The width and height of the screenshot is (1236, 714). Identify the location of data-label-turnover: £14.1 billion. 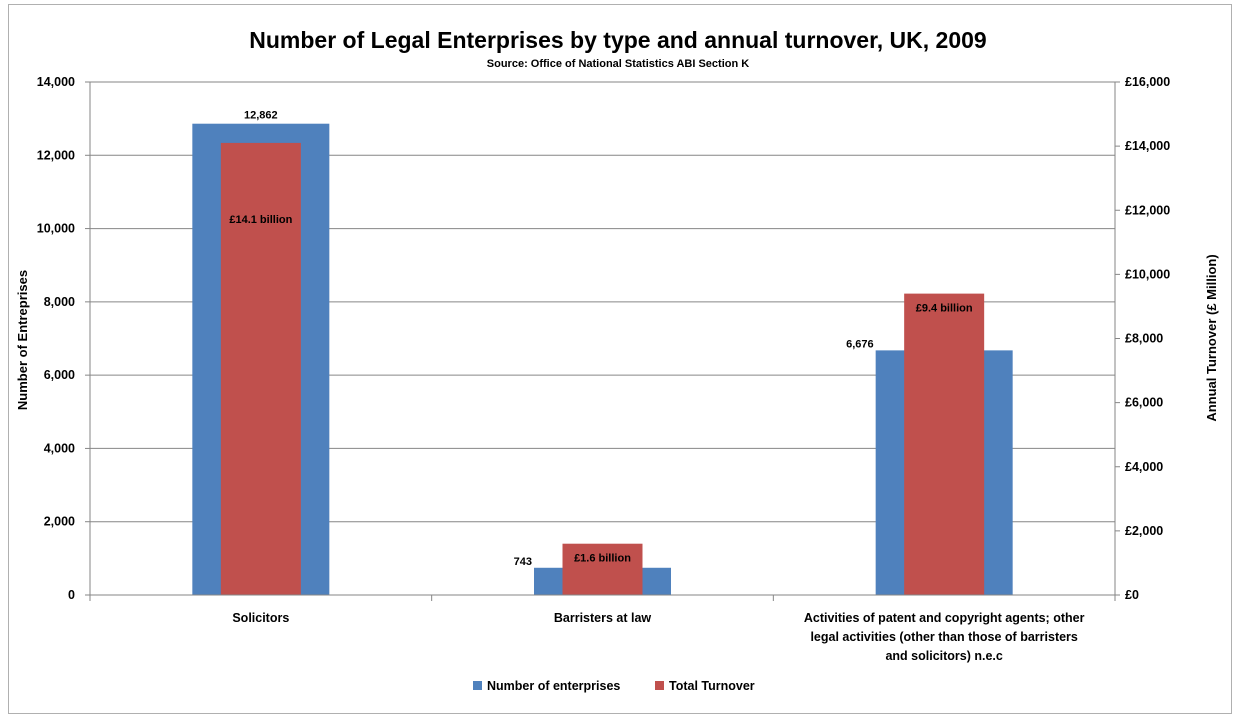
(260, 220).